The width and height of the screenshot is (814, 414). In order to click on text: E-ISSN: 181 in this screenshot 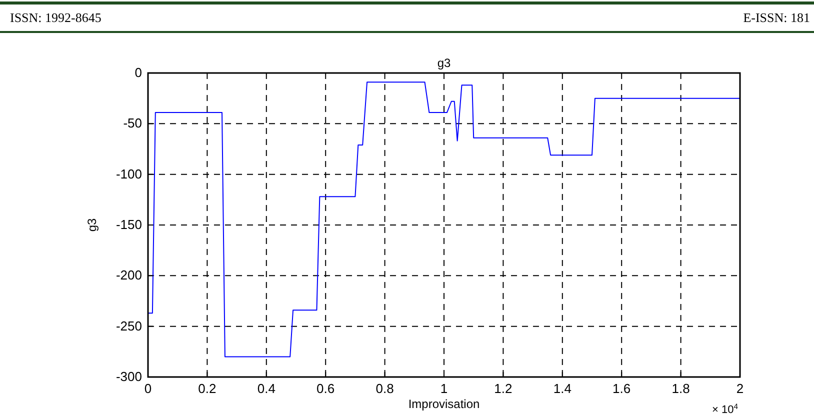, I will do `click(776, 17)`.